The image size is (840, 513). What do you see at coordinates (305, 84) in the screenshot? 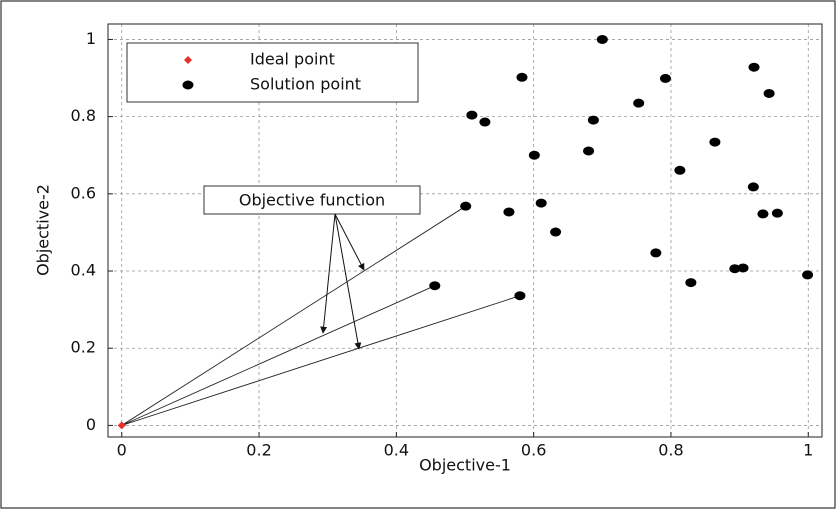
I see `legend-label: Solution point` at bounding box center [305, 84].